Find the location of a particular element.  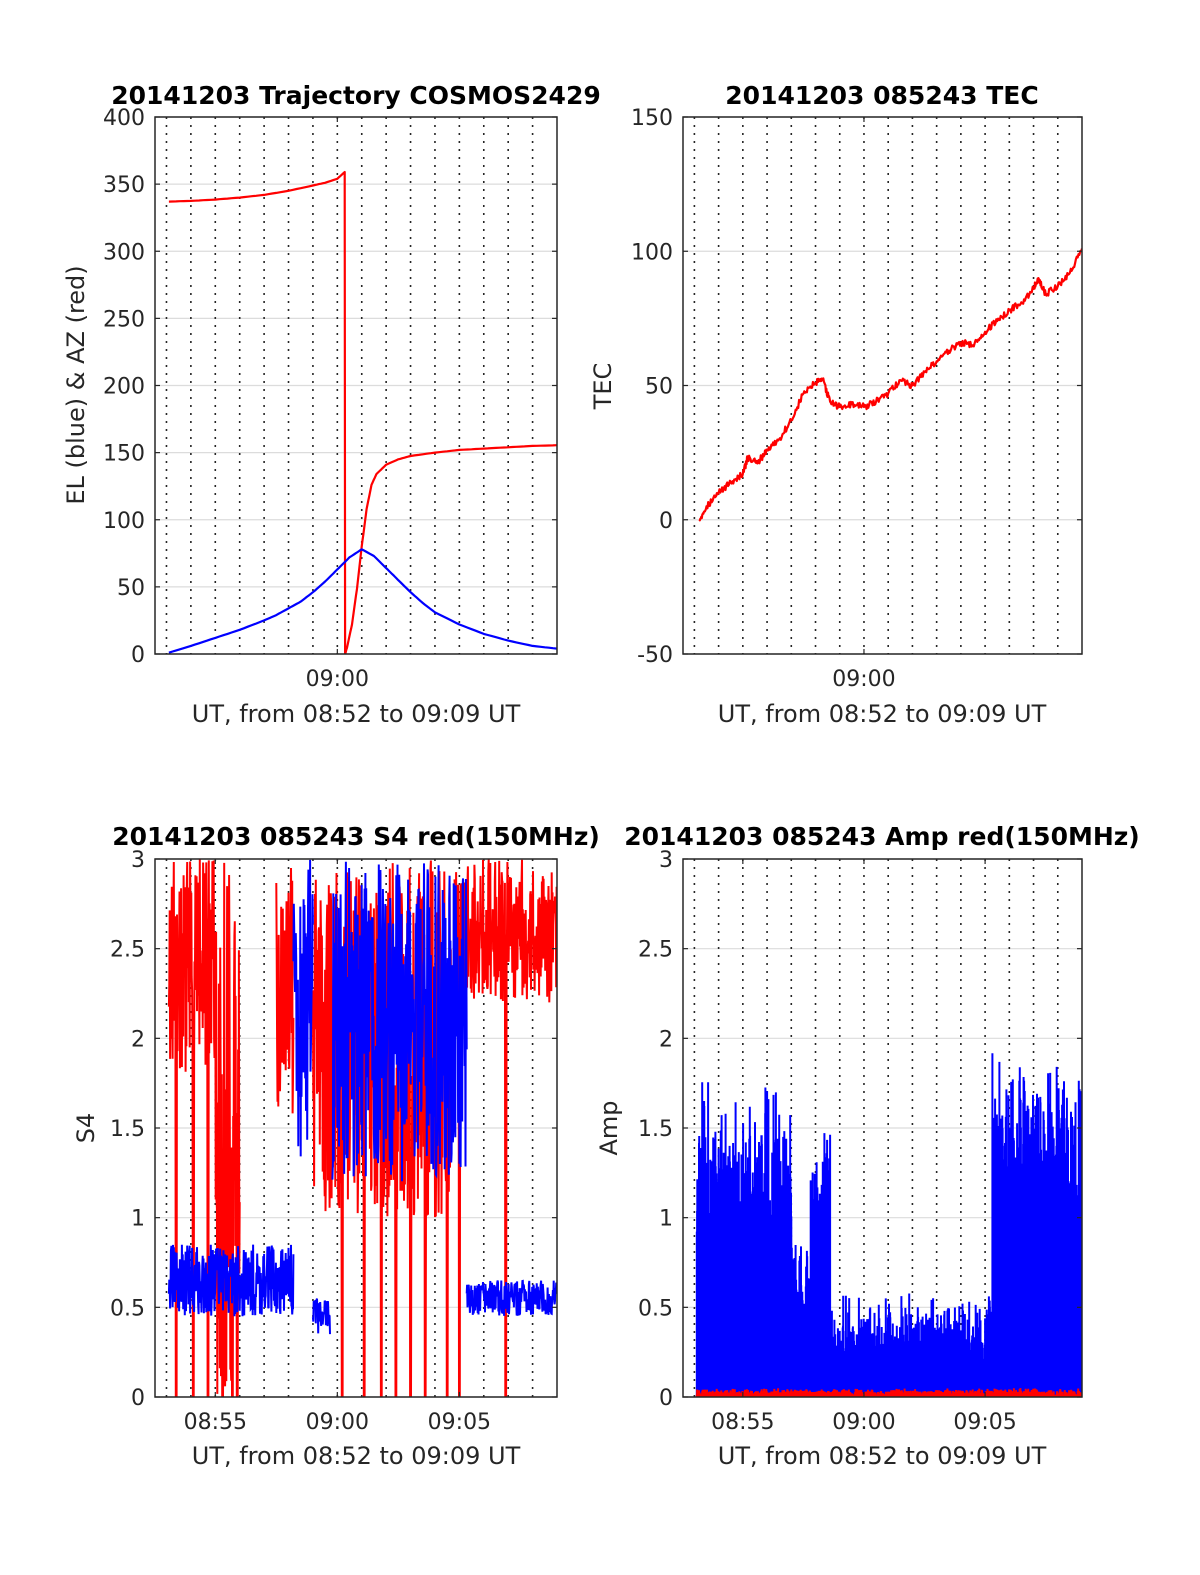

y-tick-label: 300 is located at coordinates (124, 252).